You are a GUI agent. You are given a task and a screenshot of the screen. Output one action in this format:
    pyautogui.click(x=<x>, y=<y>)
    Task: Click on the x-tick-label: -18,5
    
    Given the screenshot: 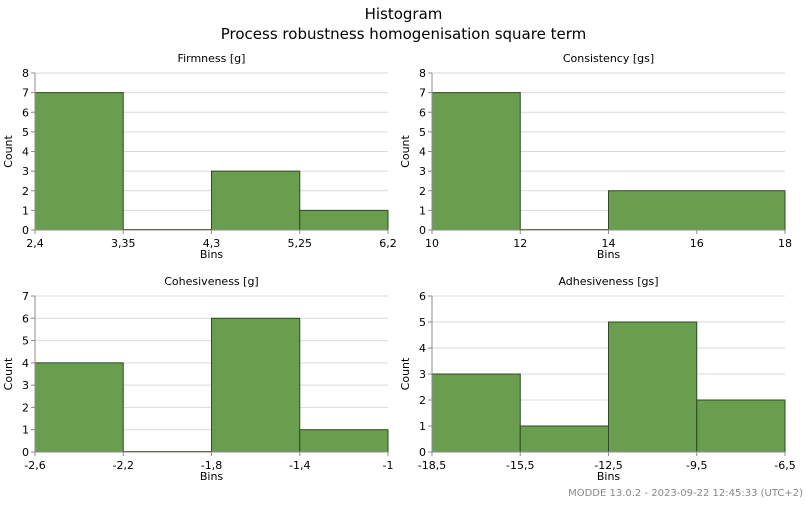 What is the action you would take?
    pyautogui.click(x=432, y=465)
    